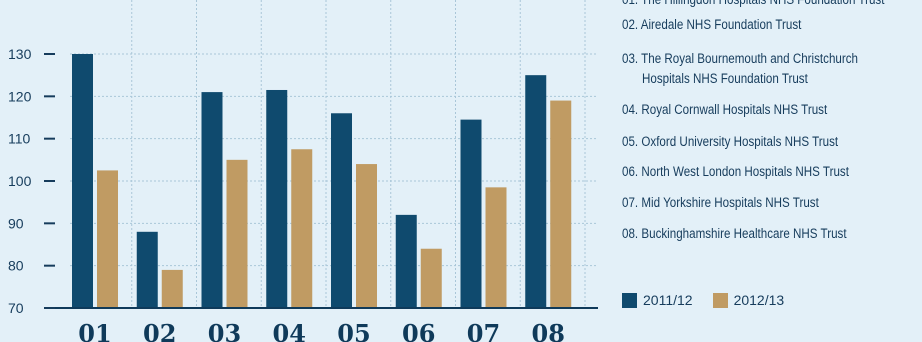 The height and width of the screenshot is (342, 922). What do you see at coordinates (224, 330) in the screenshot?
I see `x-tick-label: 03` at bounding box center [224, 330].